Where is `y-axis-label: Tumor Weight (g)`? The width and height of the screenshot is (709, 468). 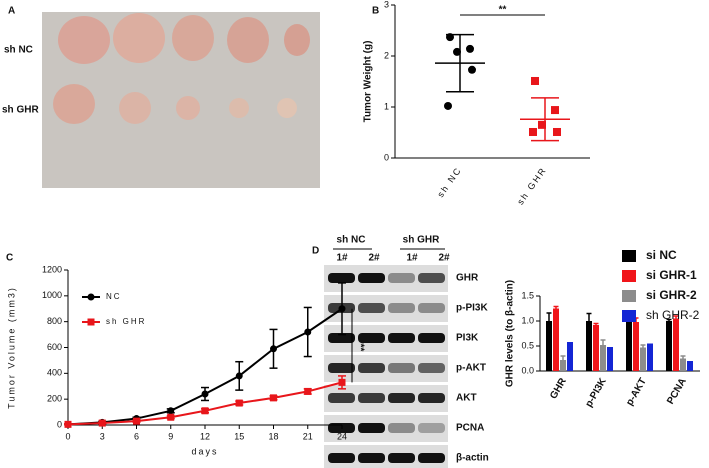
y-axis-label: Tumor Weight (g) is located at coordinates (368, 82).